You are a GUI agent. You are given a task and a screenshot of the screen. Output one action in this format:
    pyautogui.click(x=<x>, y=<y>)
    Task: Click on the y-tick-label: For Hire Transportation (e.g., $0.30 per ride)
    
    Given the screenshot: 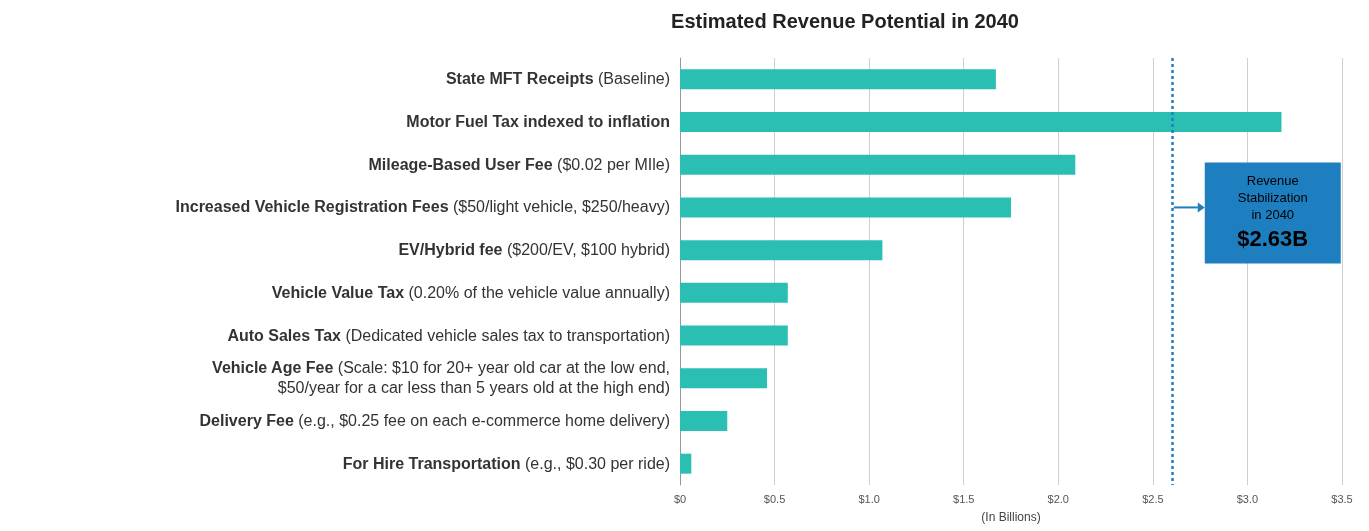 What is the action you would take?
    pyautogui.click(x=506, y=463)
    